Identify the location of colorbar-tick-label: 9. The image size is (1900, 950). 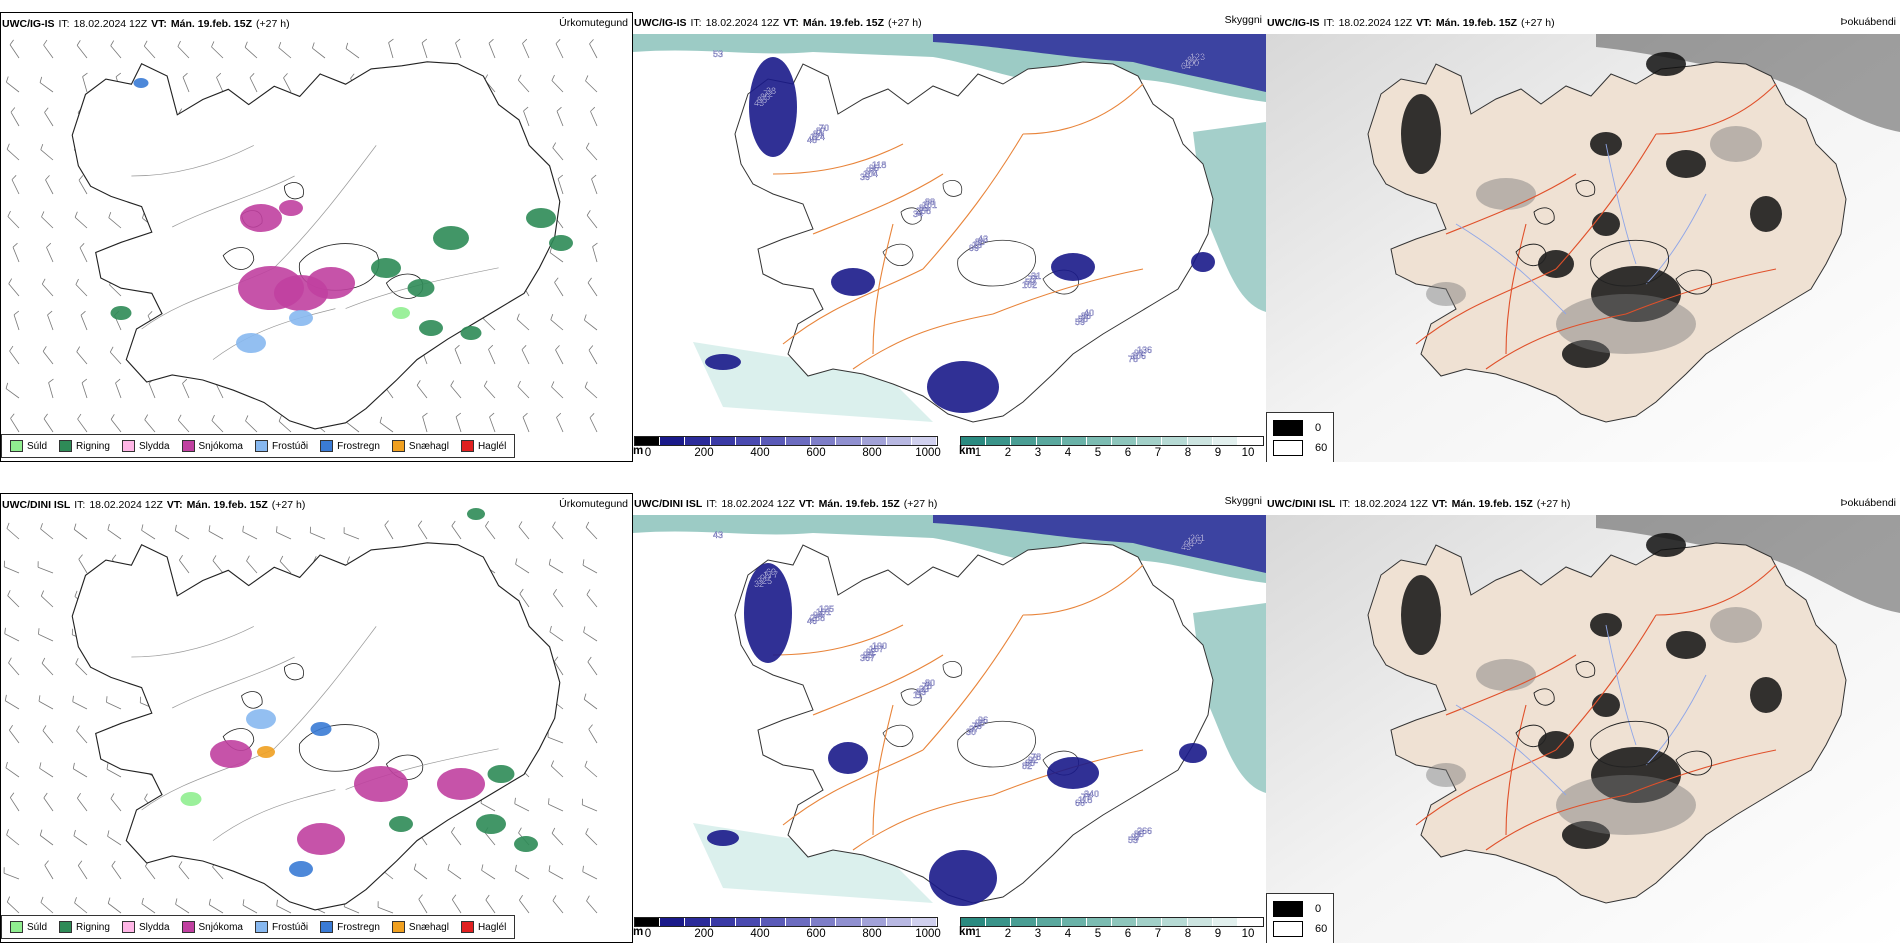
(1218, 453).